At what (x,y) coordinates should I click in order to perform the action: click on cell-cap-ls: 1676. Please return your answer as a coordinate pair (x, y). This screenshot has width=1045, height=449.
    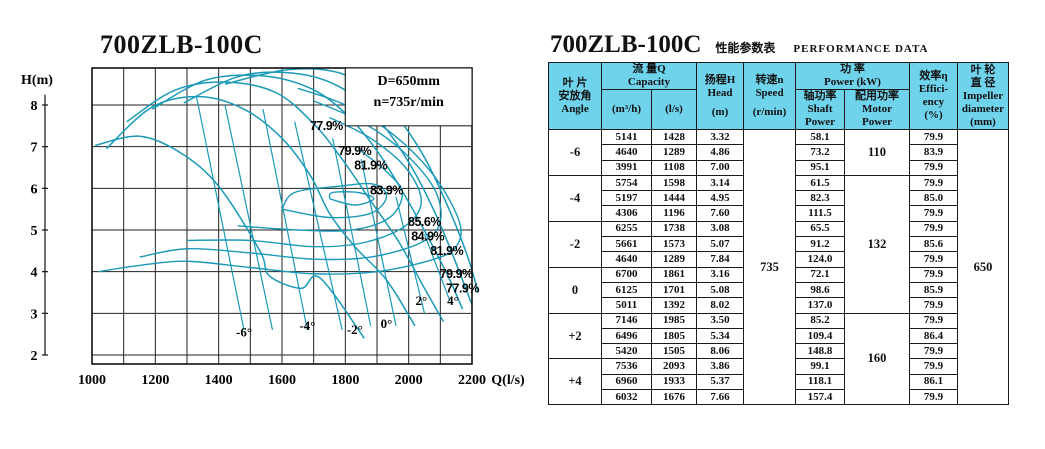
    Looking at the image, I should click on (674, 397).